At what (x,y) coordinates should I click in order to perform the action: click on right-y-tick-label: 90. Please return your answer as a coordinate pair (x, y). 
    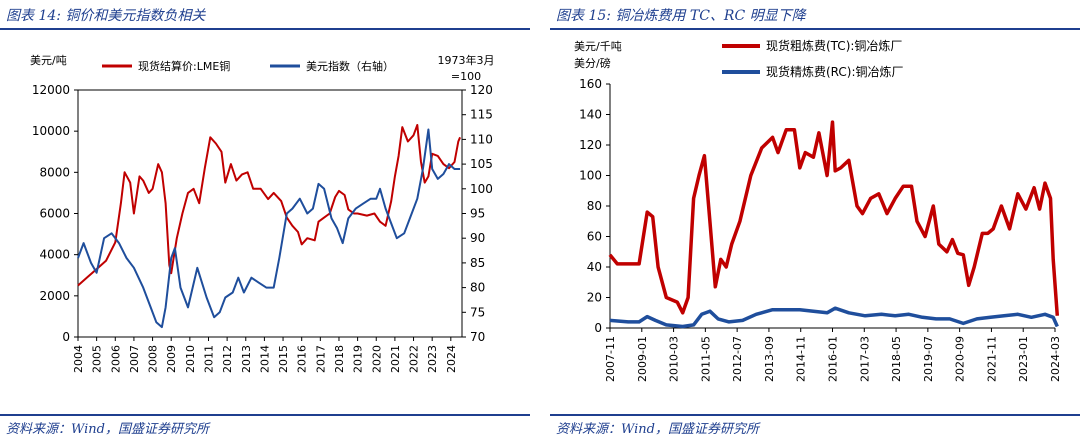
    Looking at the image, I should click on (477, 238).